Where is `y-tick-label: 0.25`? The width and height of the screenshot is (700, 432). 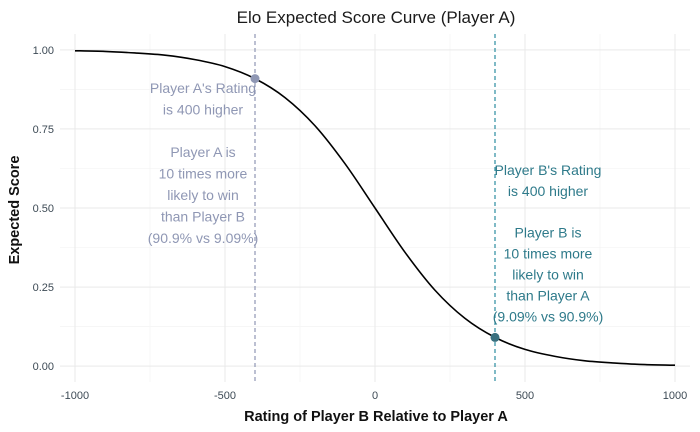
y-tick-label: 0.25 is located at coordinates (43, 288).